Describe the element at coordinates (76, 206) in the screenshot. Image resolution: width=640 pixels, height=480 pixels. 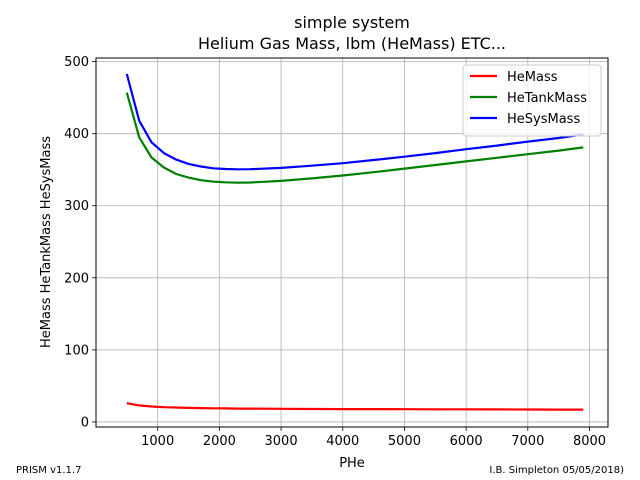
I see `y-tick-label: 300` at that location.